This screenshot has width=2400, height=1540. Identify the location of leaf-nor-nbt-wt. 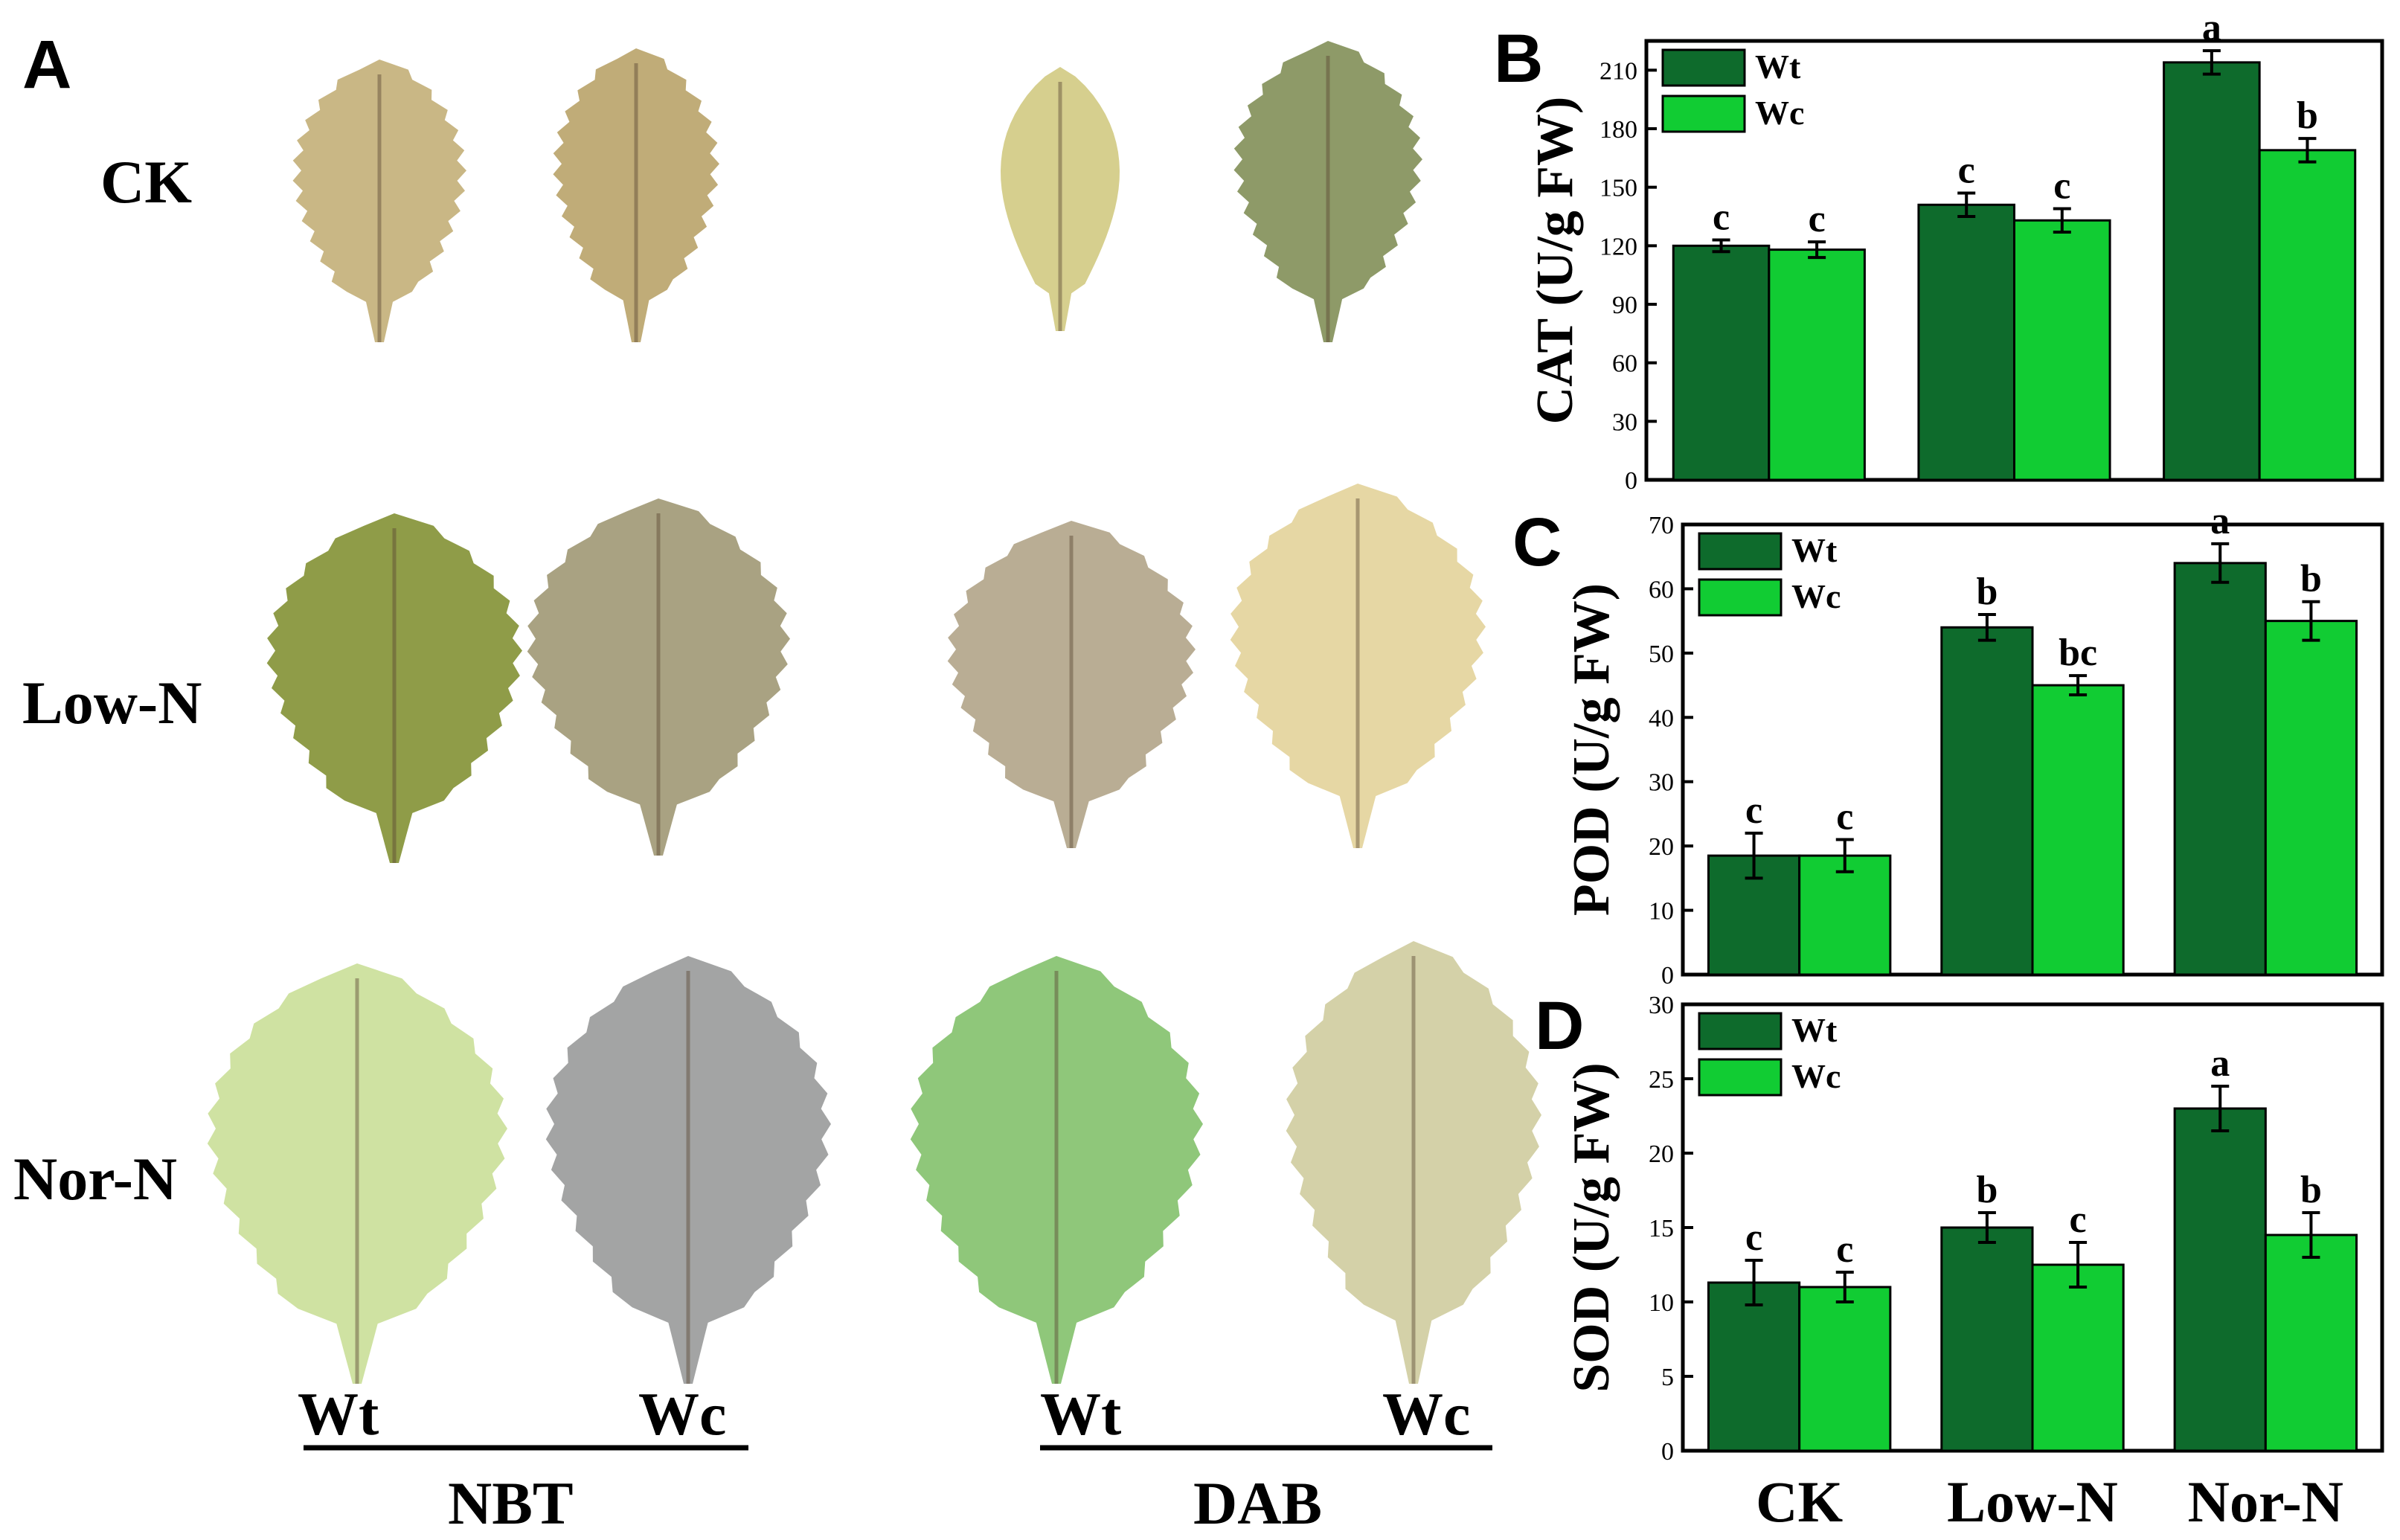
(357, 1173).